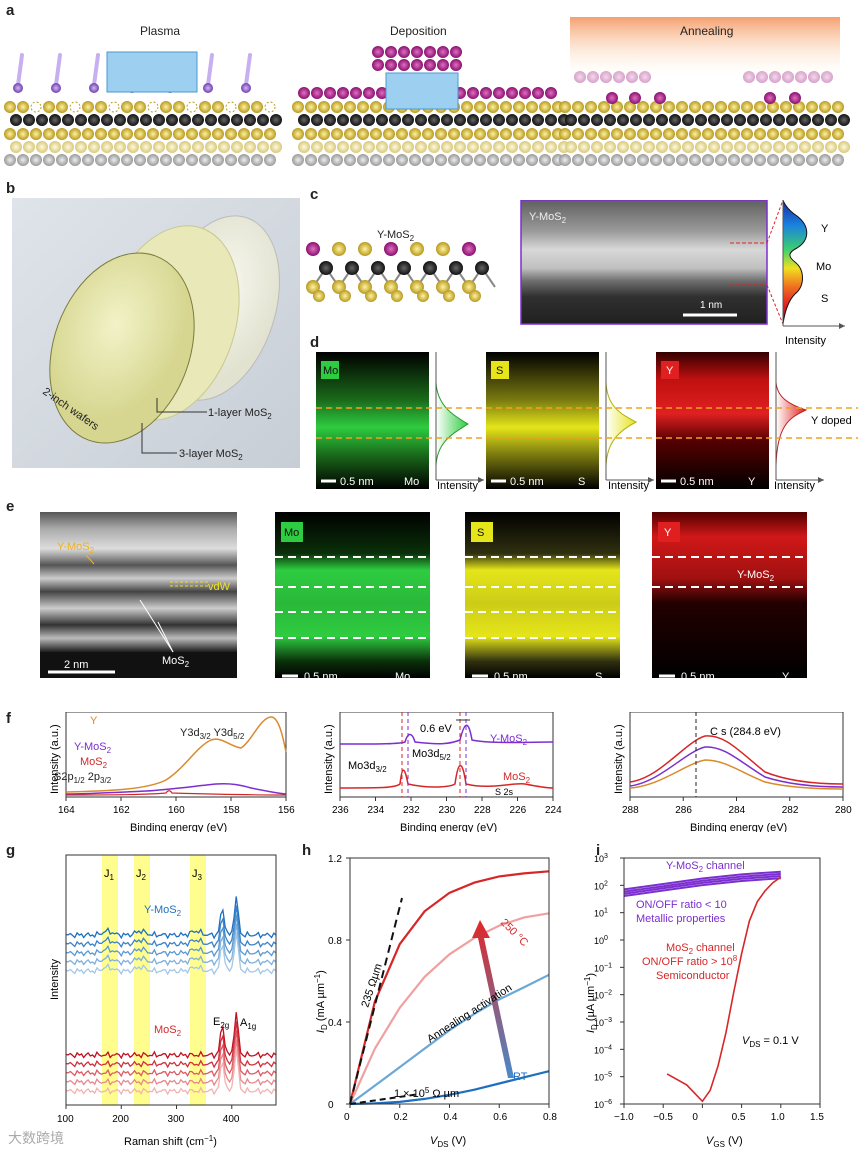 This screenshot has height=1153, width=865. Describe the element at coordinates (94, 721) in the screenshot. I see `f1-legend-y: Y` at that location.